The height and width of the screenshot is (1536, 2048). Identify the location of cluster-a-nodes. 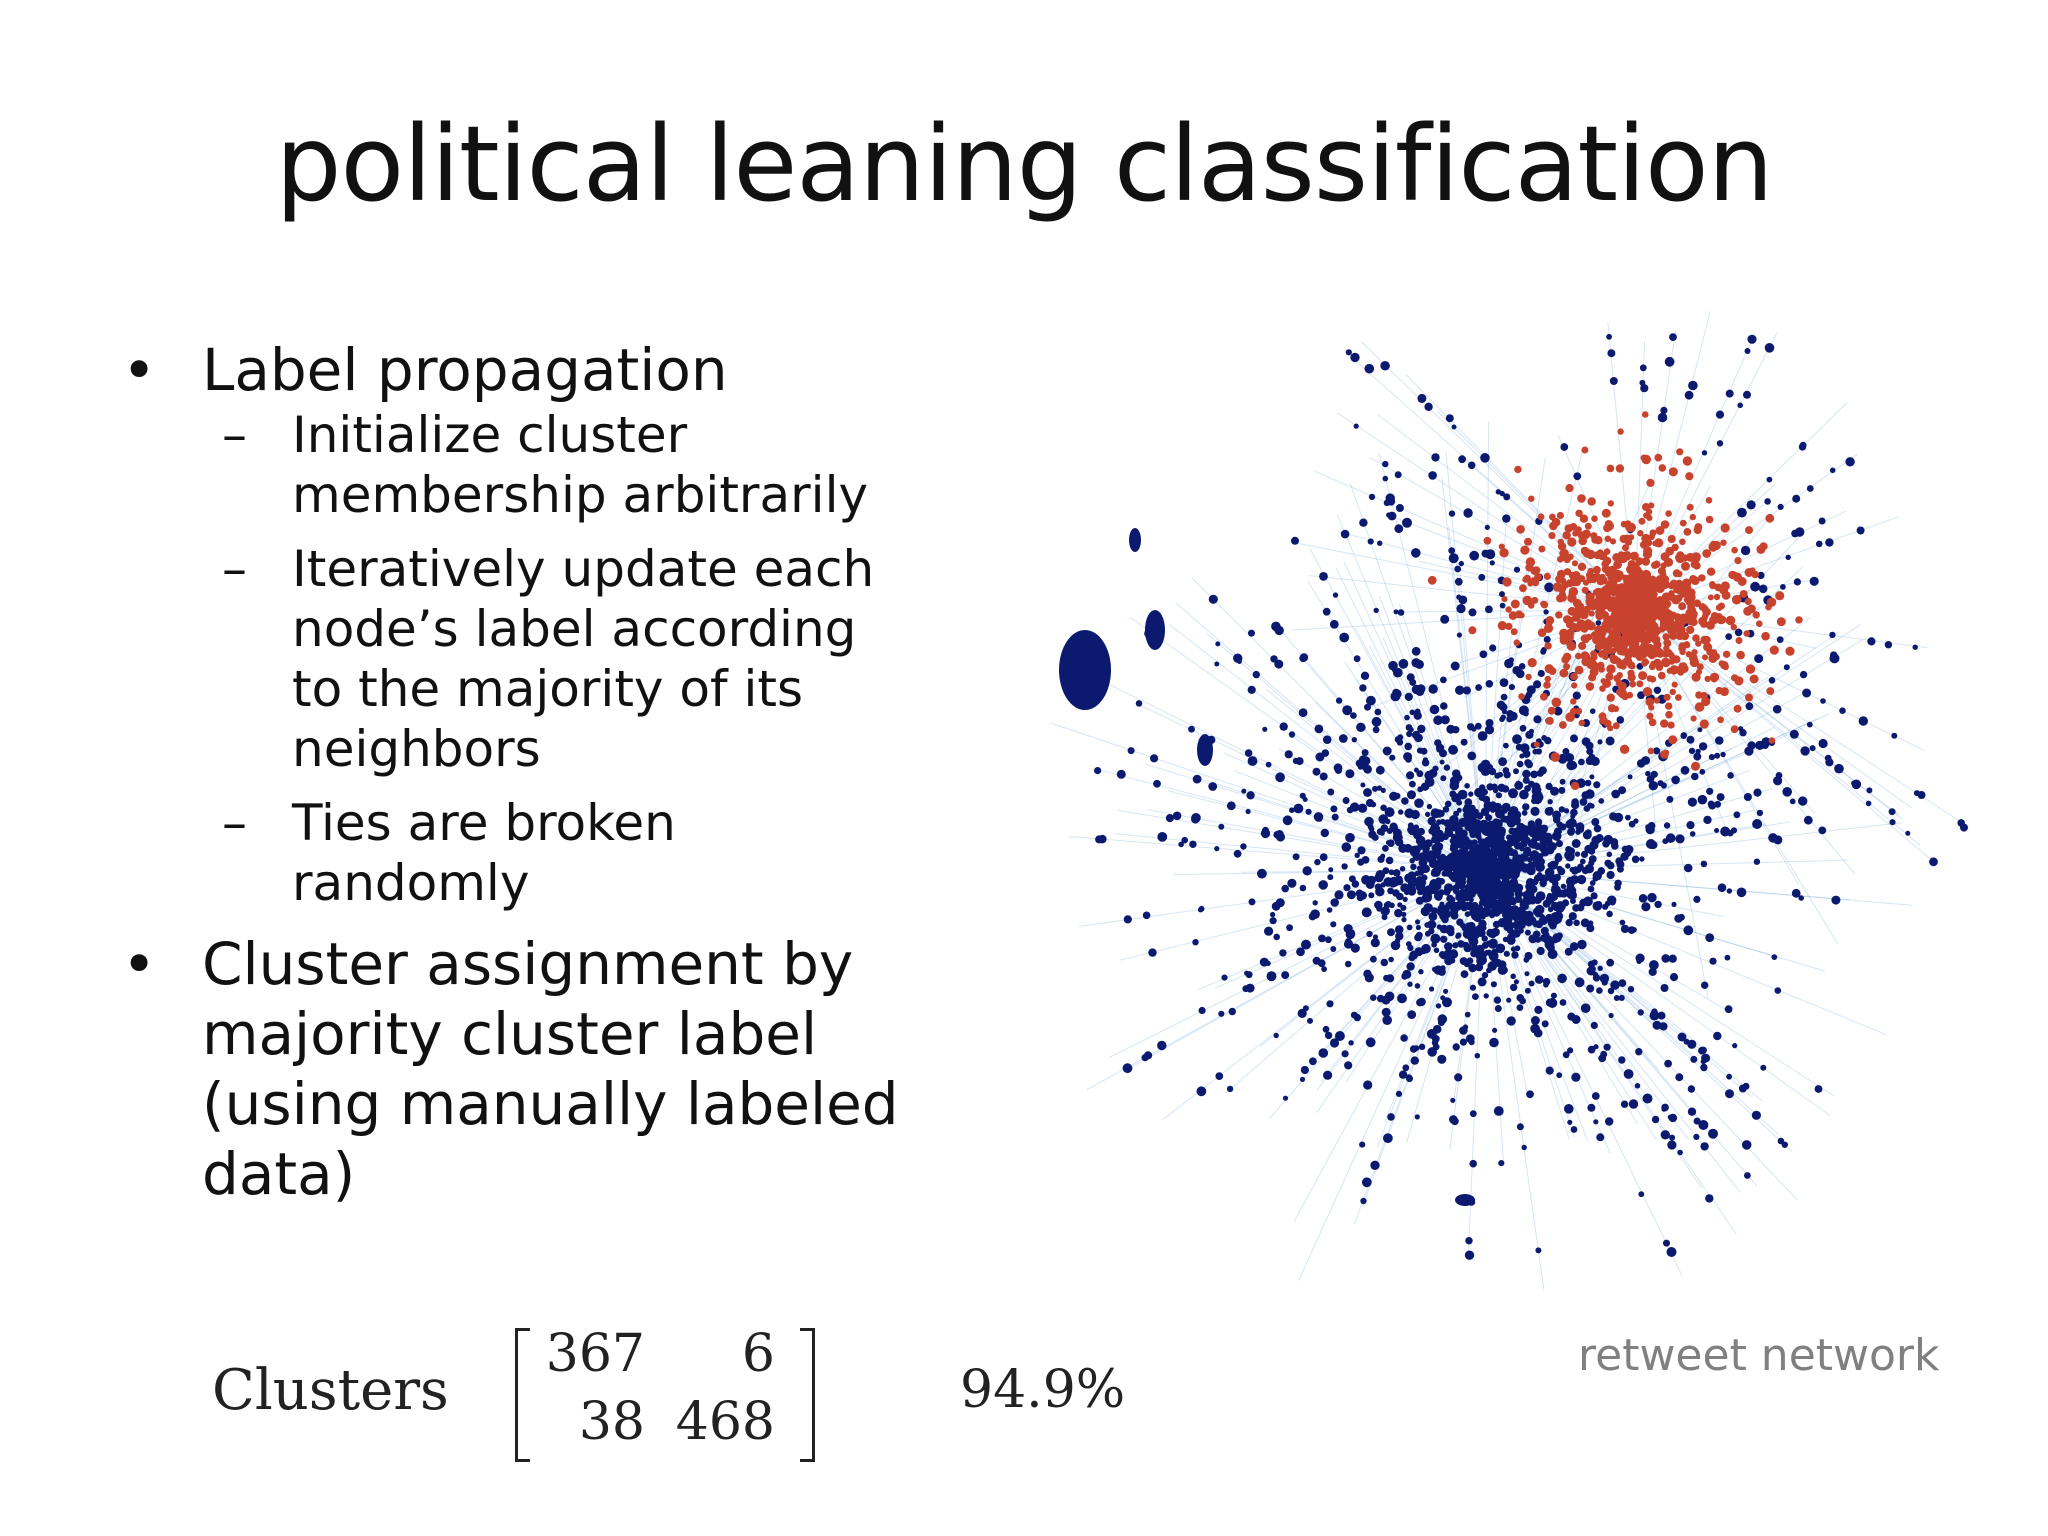
(1615, 601).